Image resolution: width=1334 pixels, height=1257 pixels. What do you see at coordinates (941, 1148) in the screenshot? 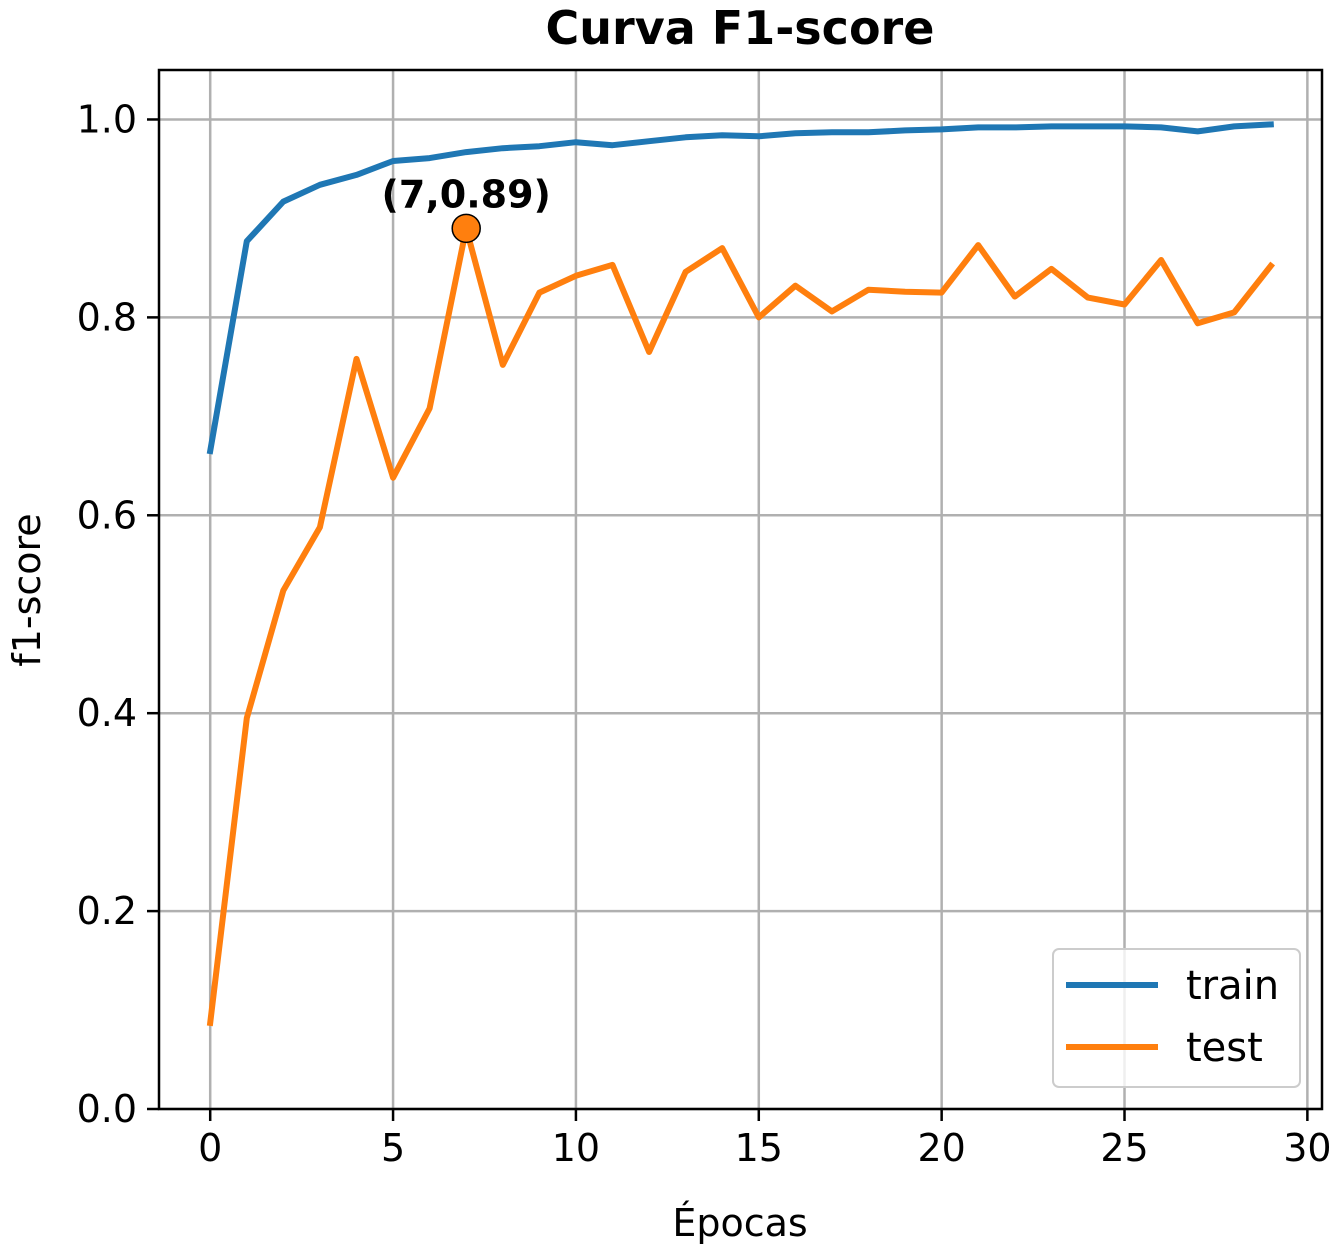
I see `x-tick-label: 20` at bounding box center [941, 1148].